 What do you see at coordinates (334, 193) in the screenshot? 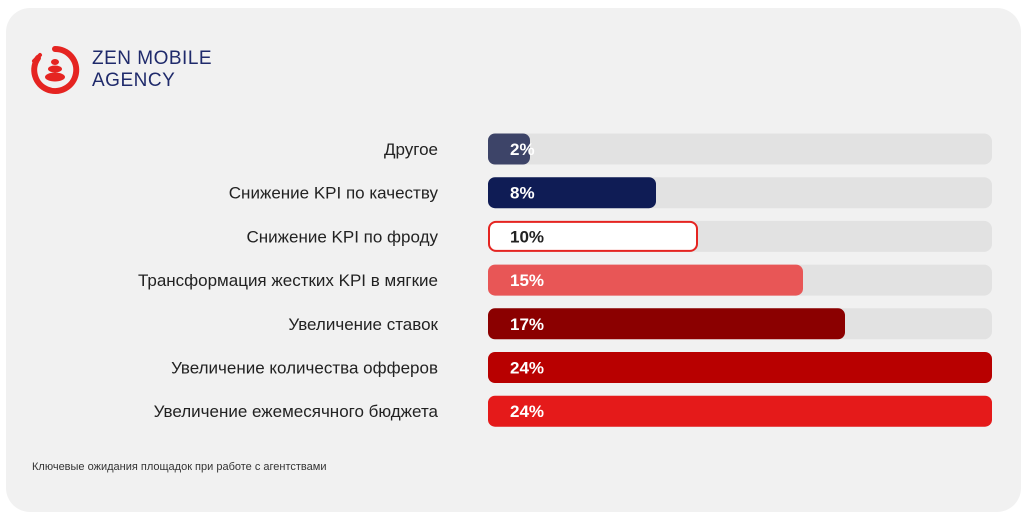
I see `category-label: Снижение KPI по качеству` at bounding box center [334, 193].